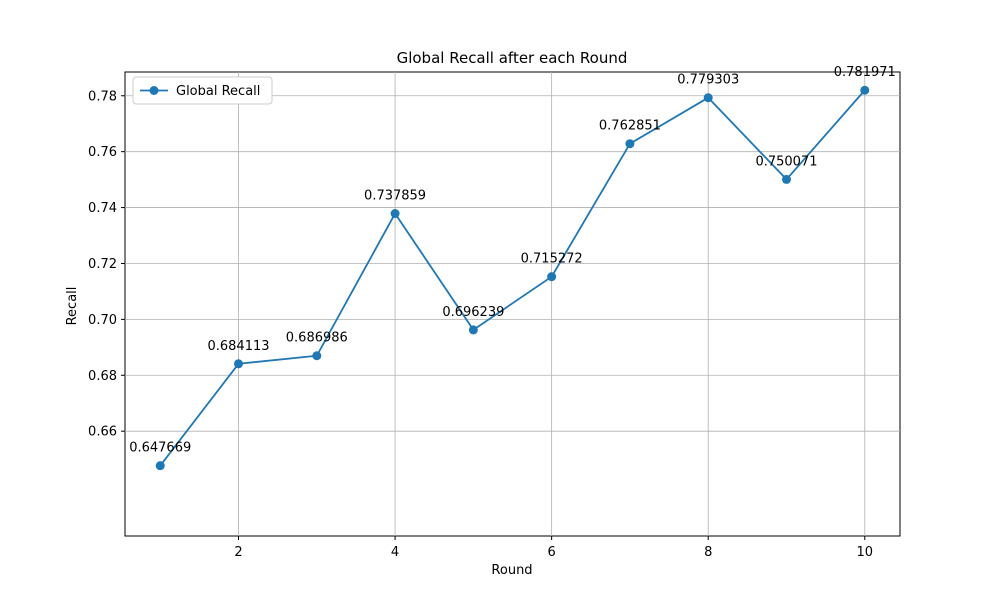 This screenshot has width=1000, height=600. What do you see at coordinates (102, 376) in the screenshot?
I see `y-tick-label: 0.68` at bounding box center [102, 376].